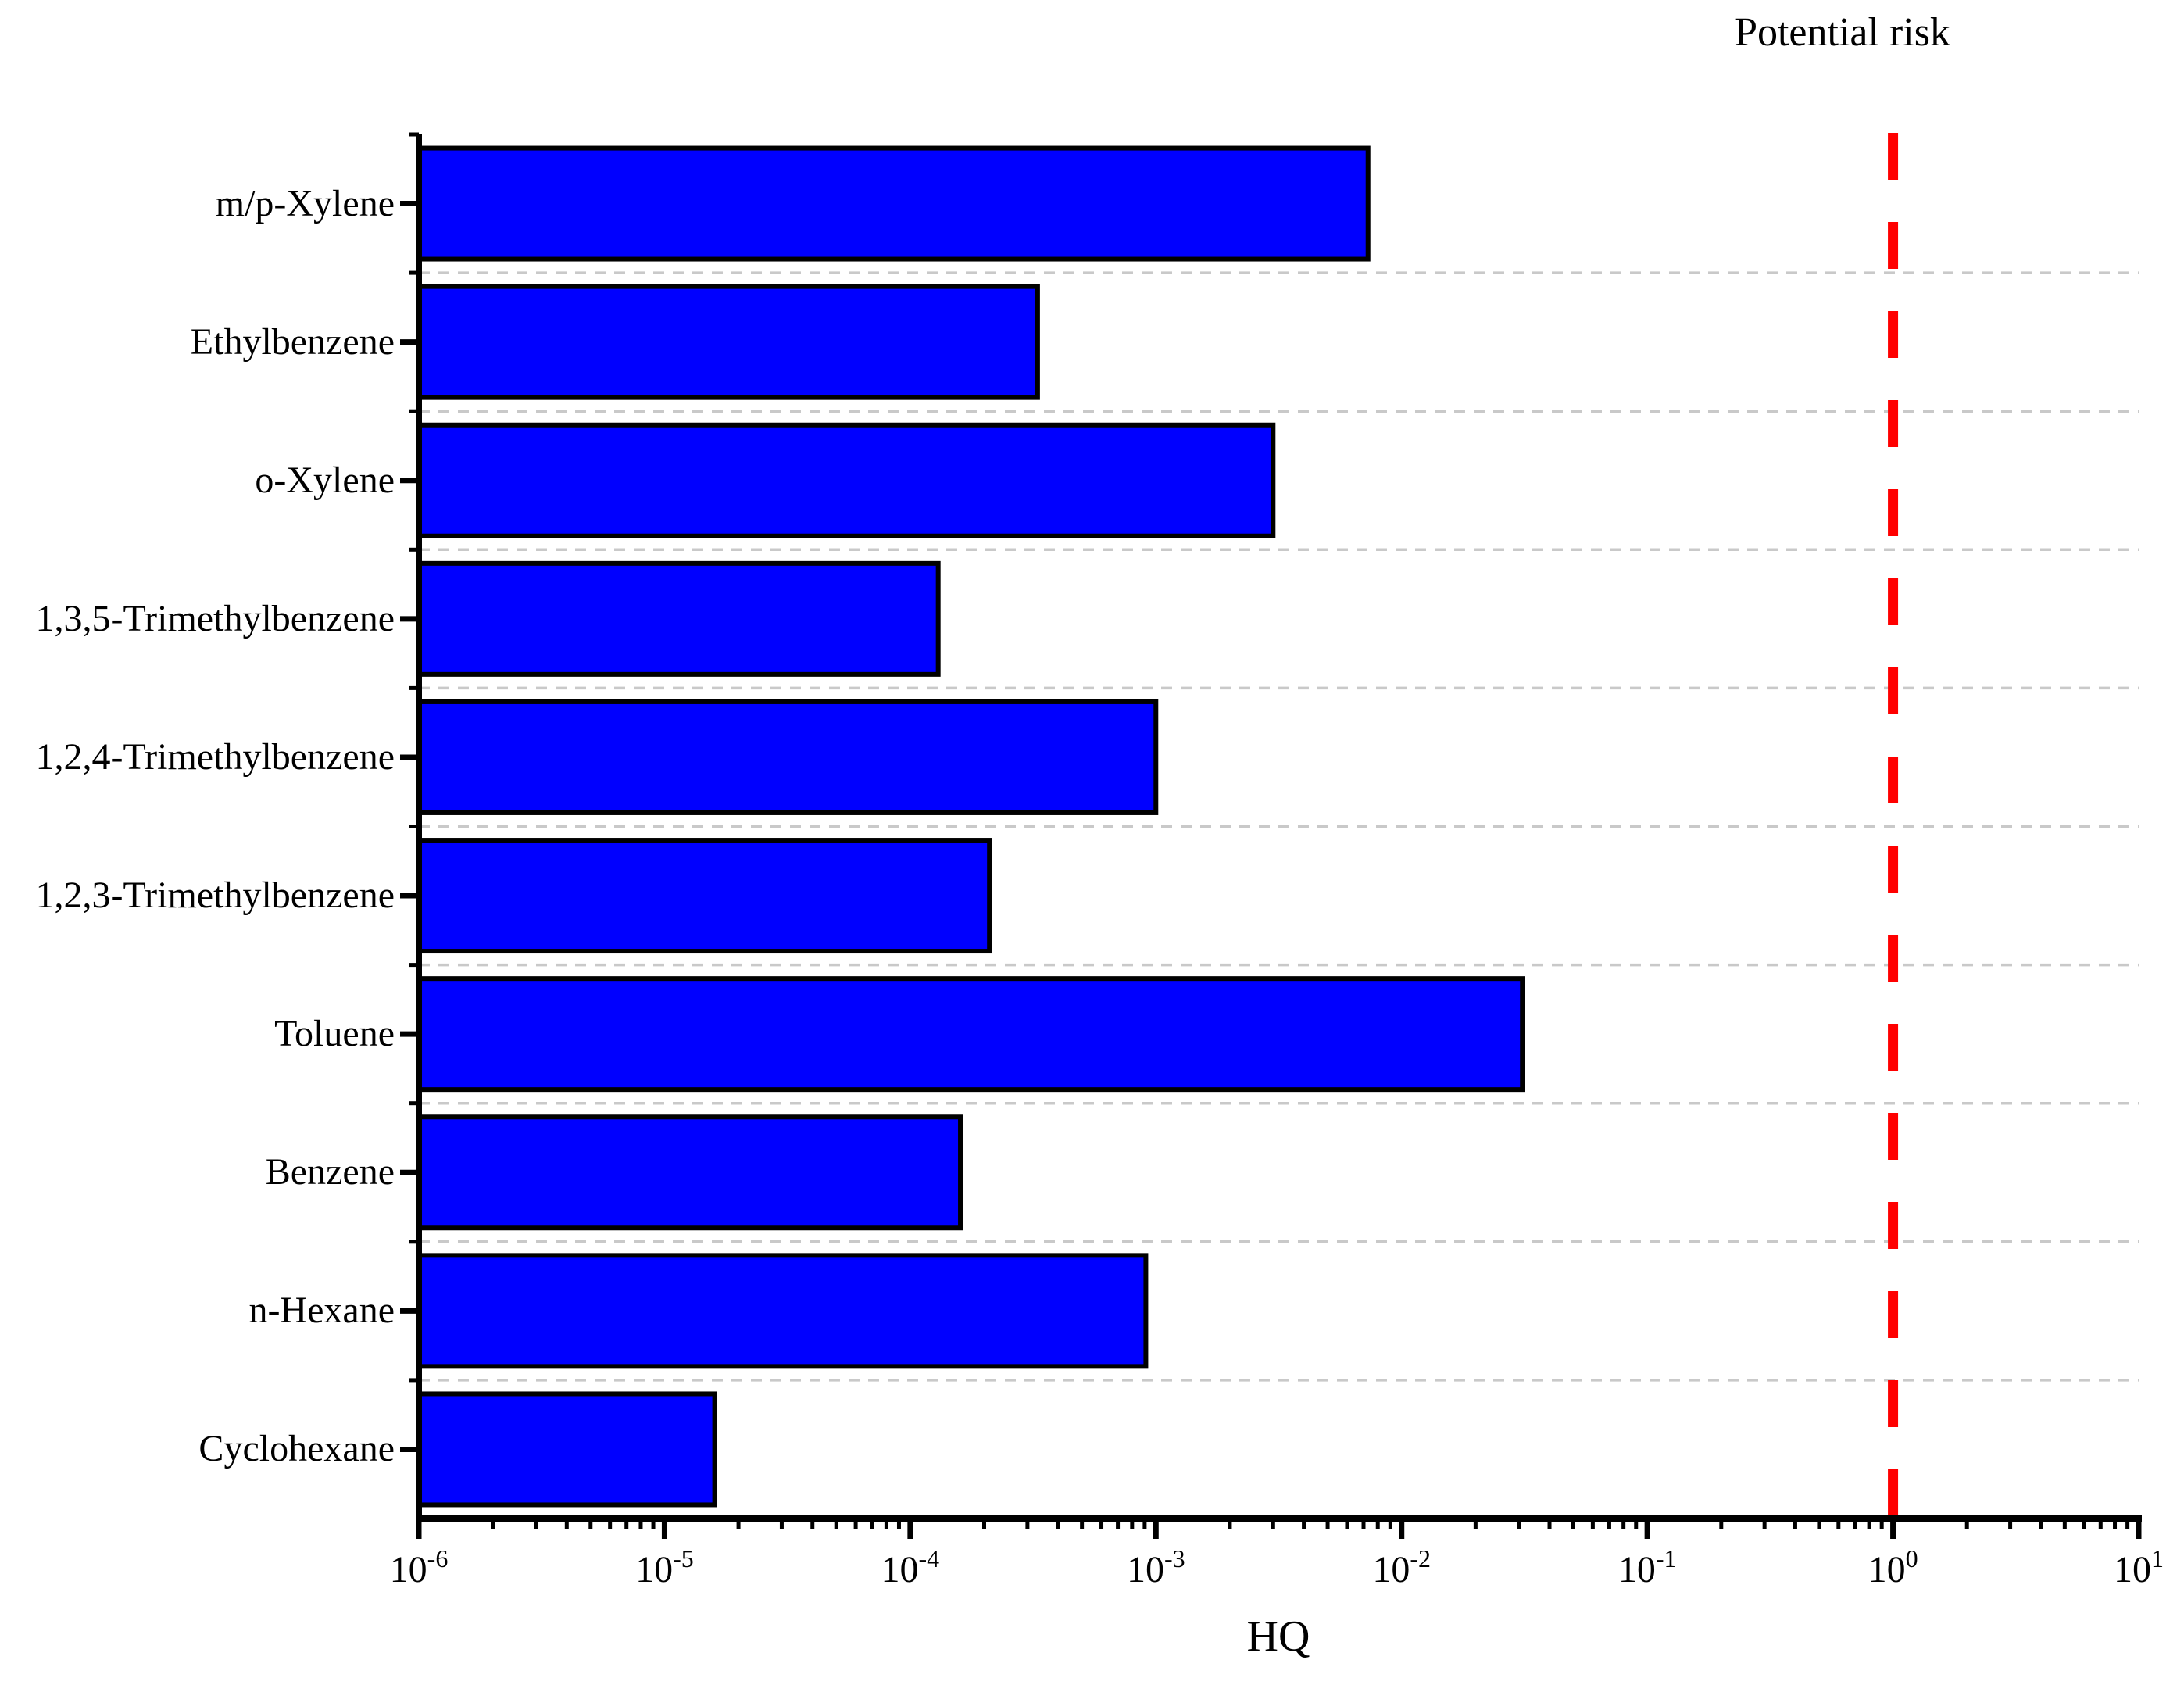  I want to click on x-tick-label: 10¹, so click(2139, 1568).